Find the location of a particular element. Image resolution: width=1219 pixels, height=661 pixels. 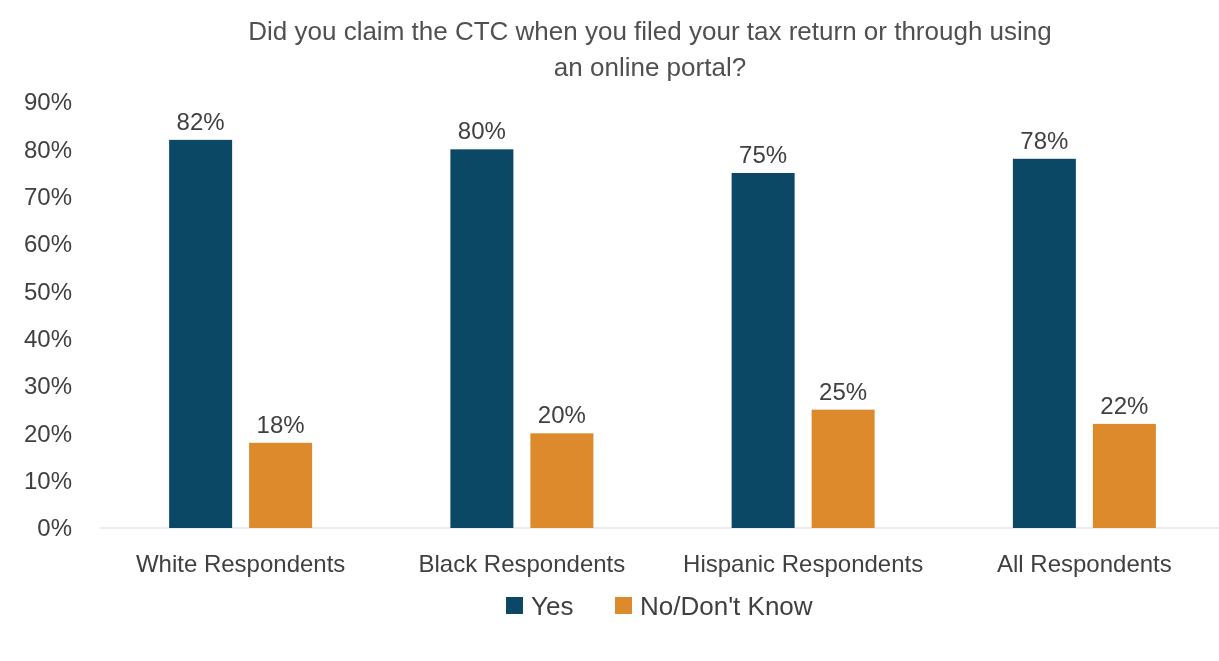

chart-title: Did you claim the CTC when you filed your tax return or through using an online portal? is located at coordinates (650, 49).